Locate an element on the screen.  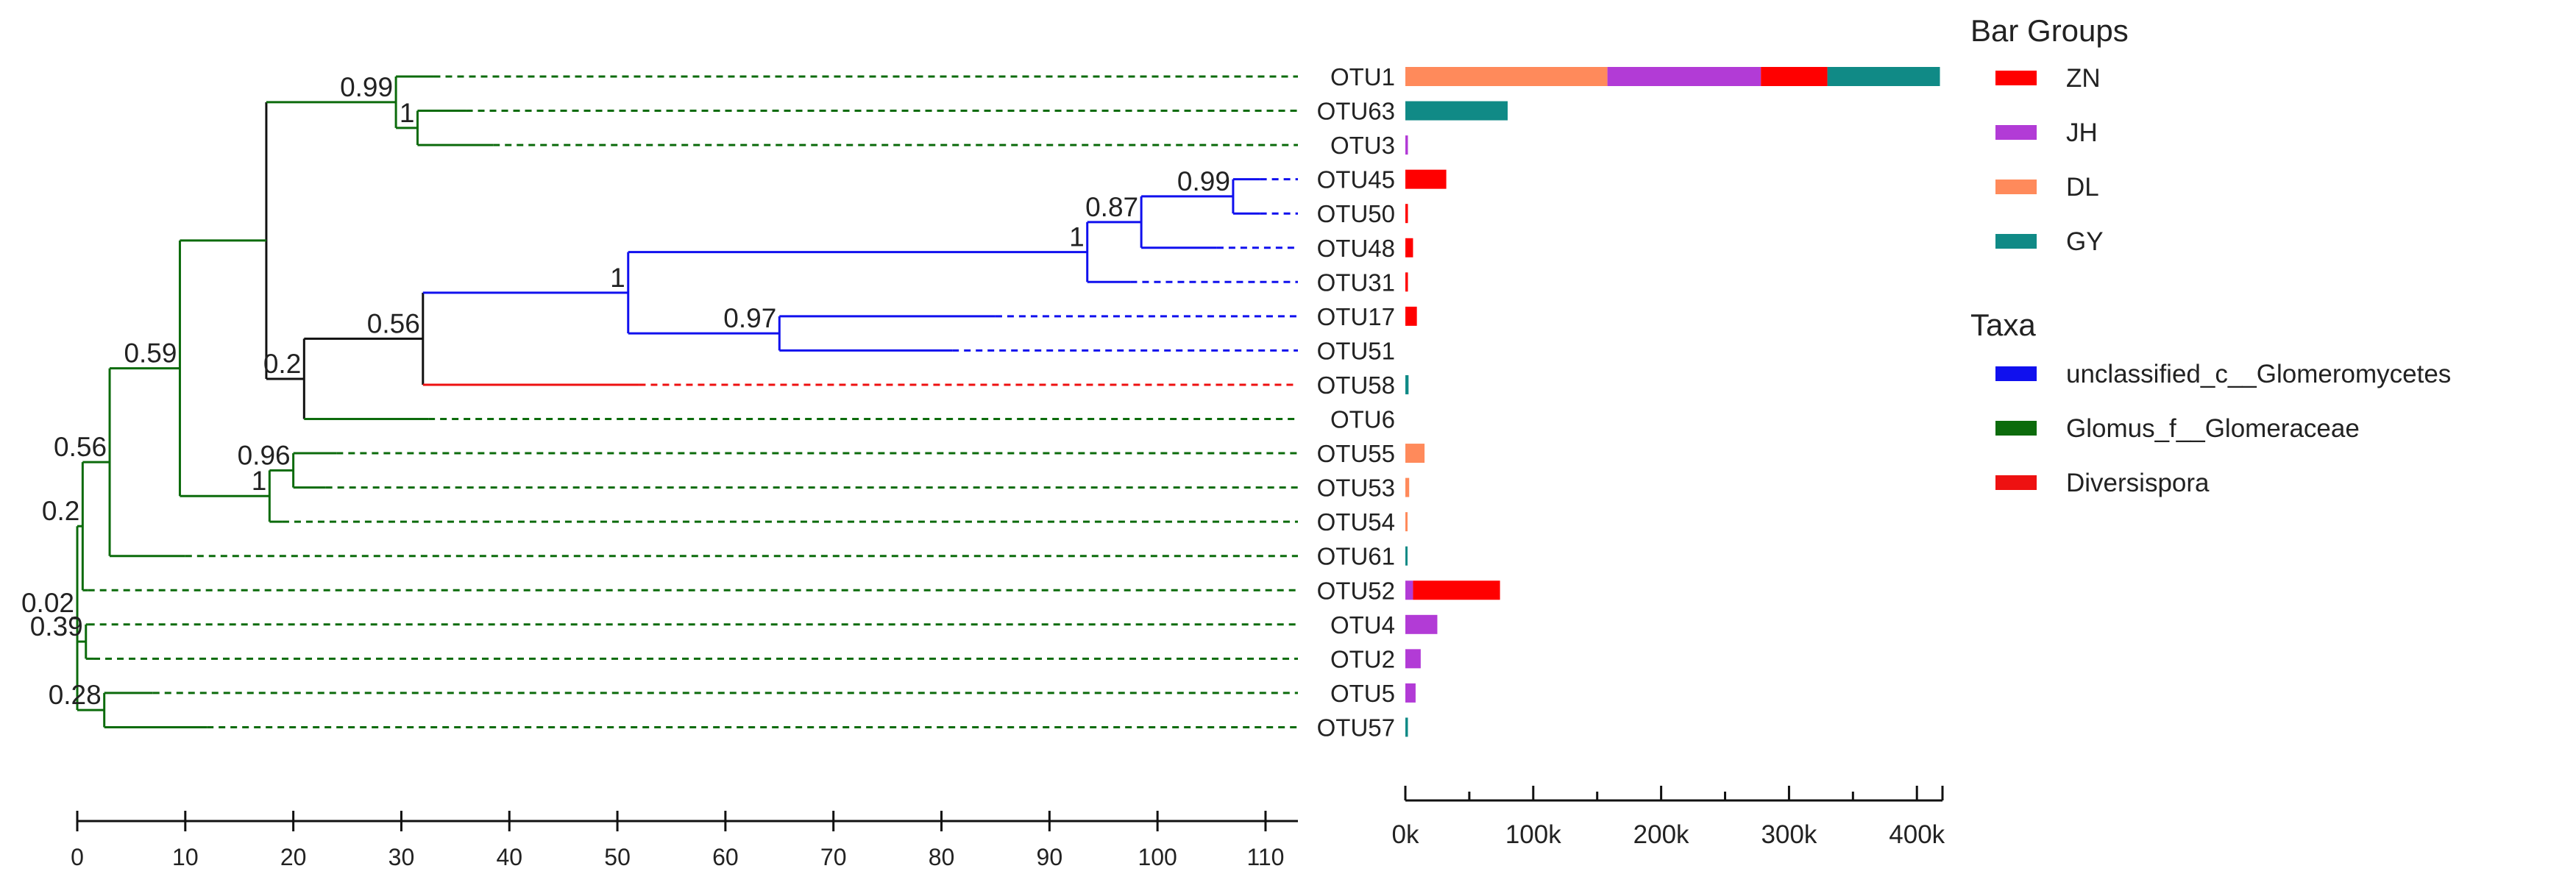
legend-swatch-ZN is located at coordinates (2016, 78).